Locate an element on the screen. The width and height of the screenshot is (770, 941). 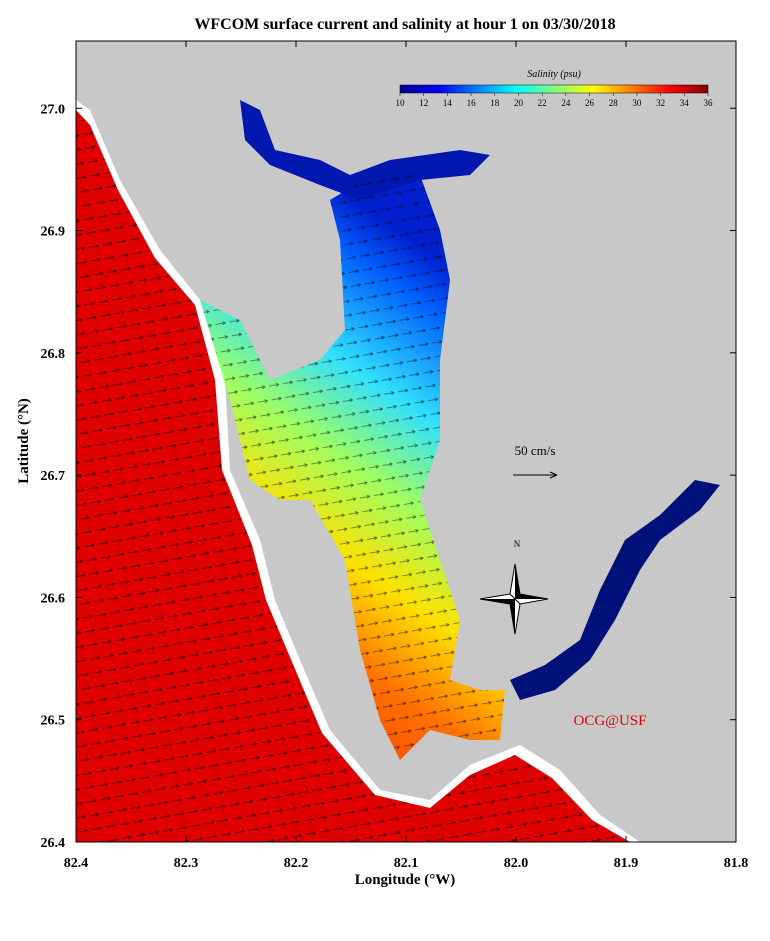
colorbar-tick-label: 30 is located at coordinates (637, 103).